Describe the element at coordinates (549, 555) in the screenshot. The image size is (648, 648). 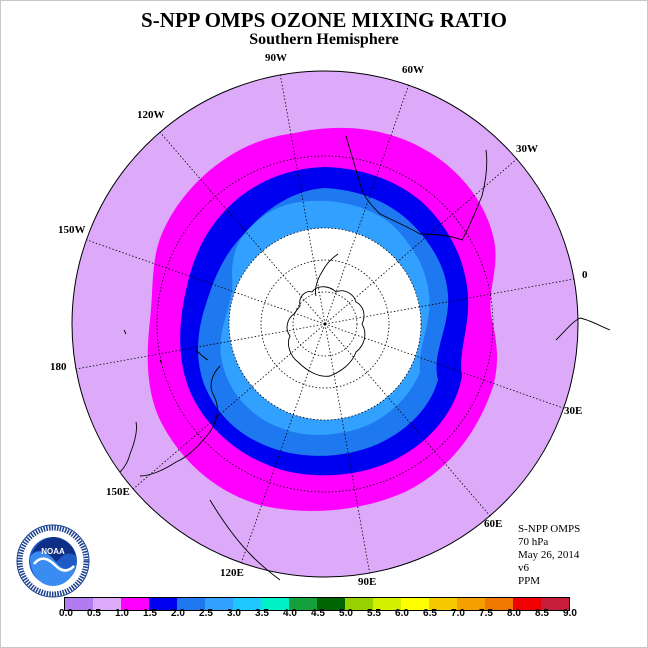
I see `date-label: May 26, 2014` at that location.